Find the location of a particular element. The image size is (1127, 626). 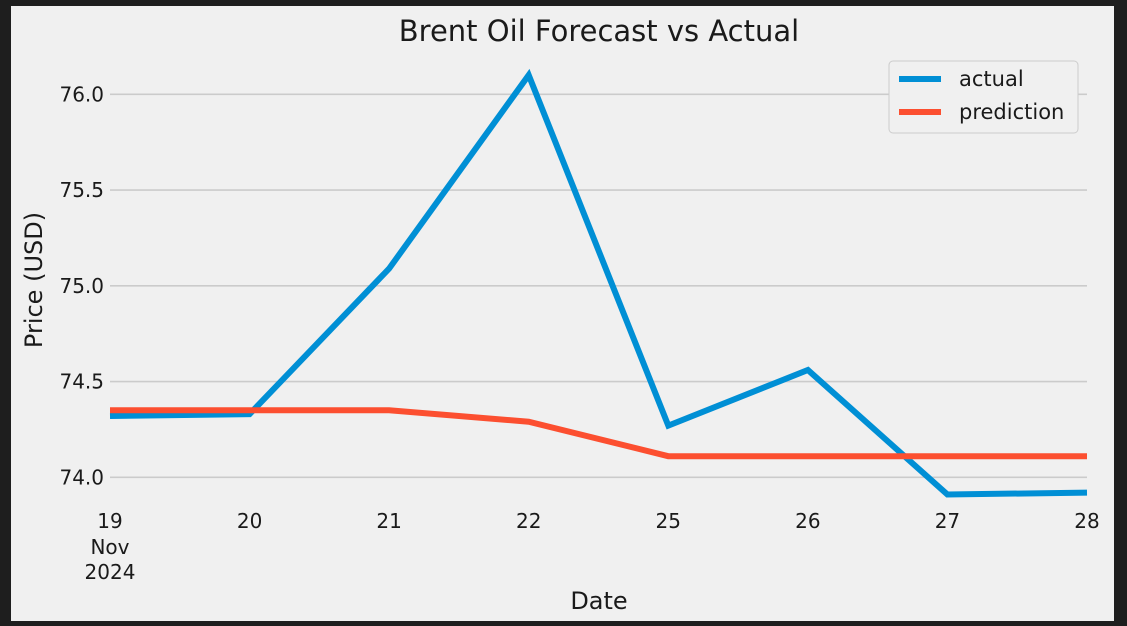

y-tick-label: 75.5 is located at coordinates (81, 190).